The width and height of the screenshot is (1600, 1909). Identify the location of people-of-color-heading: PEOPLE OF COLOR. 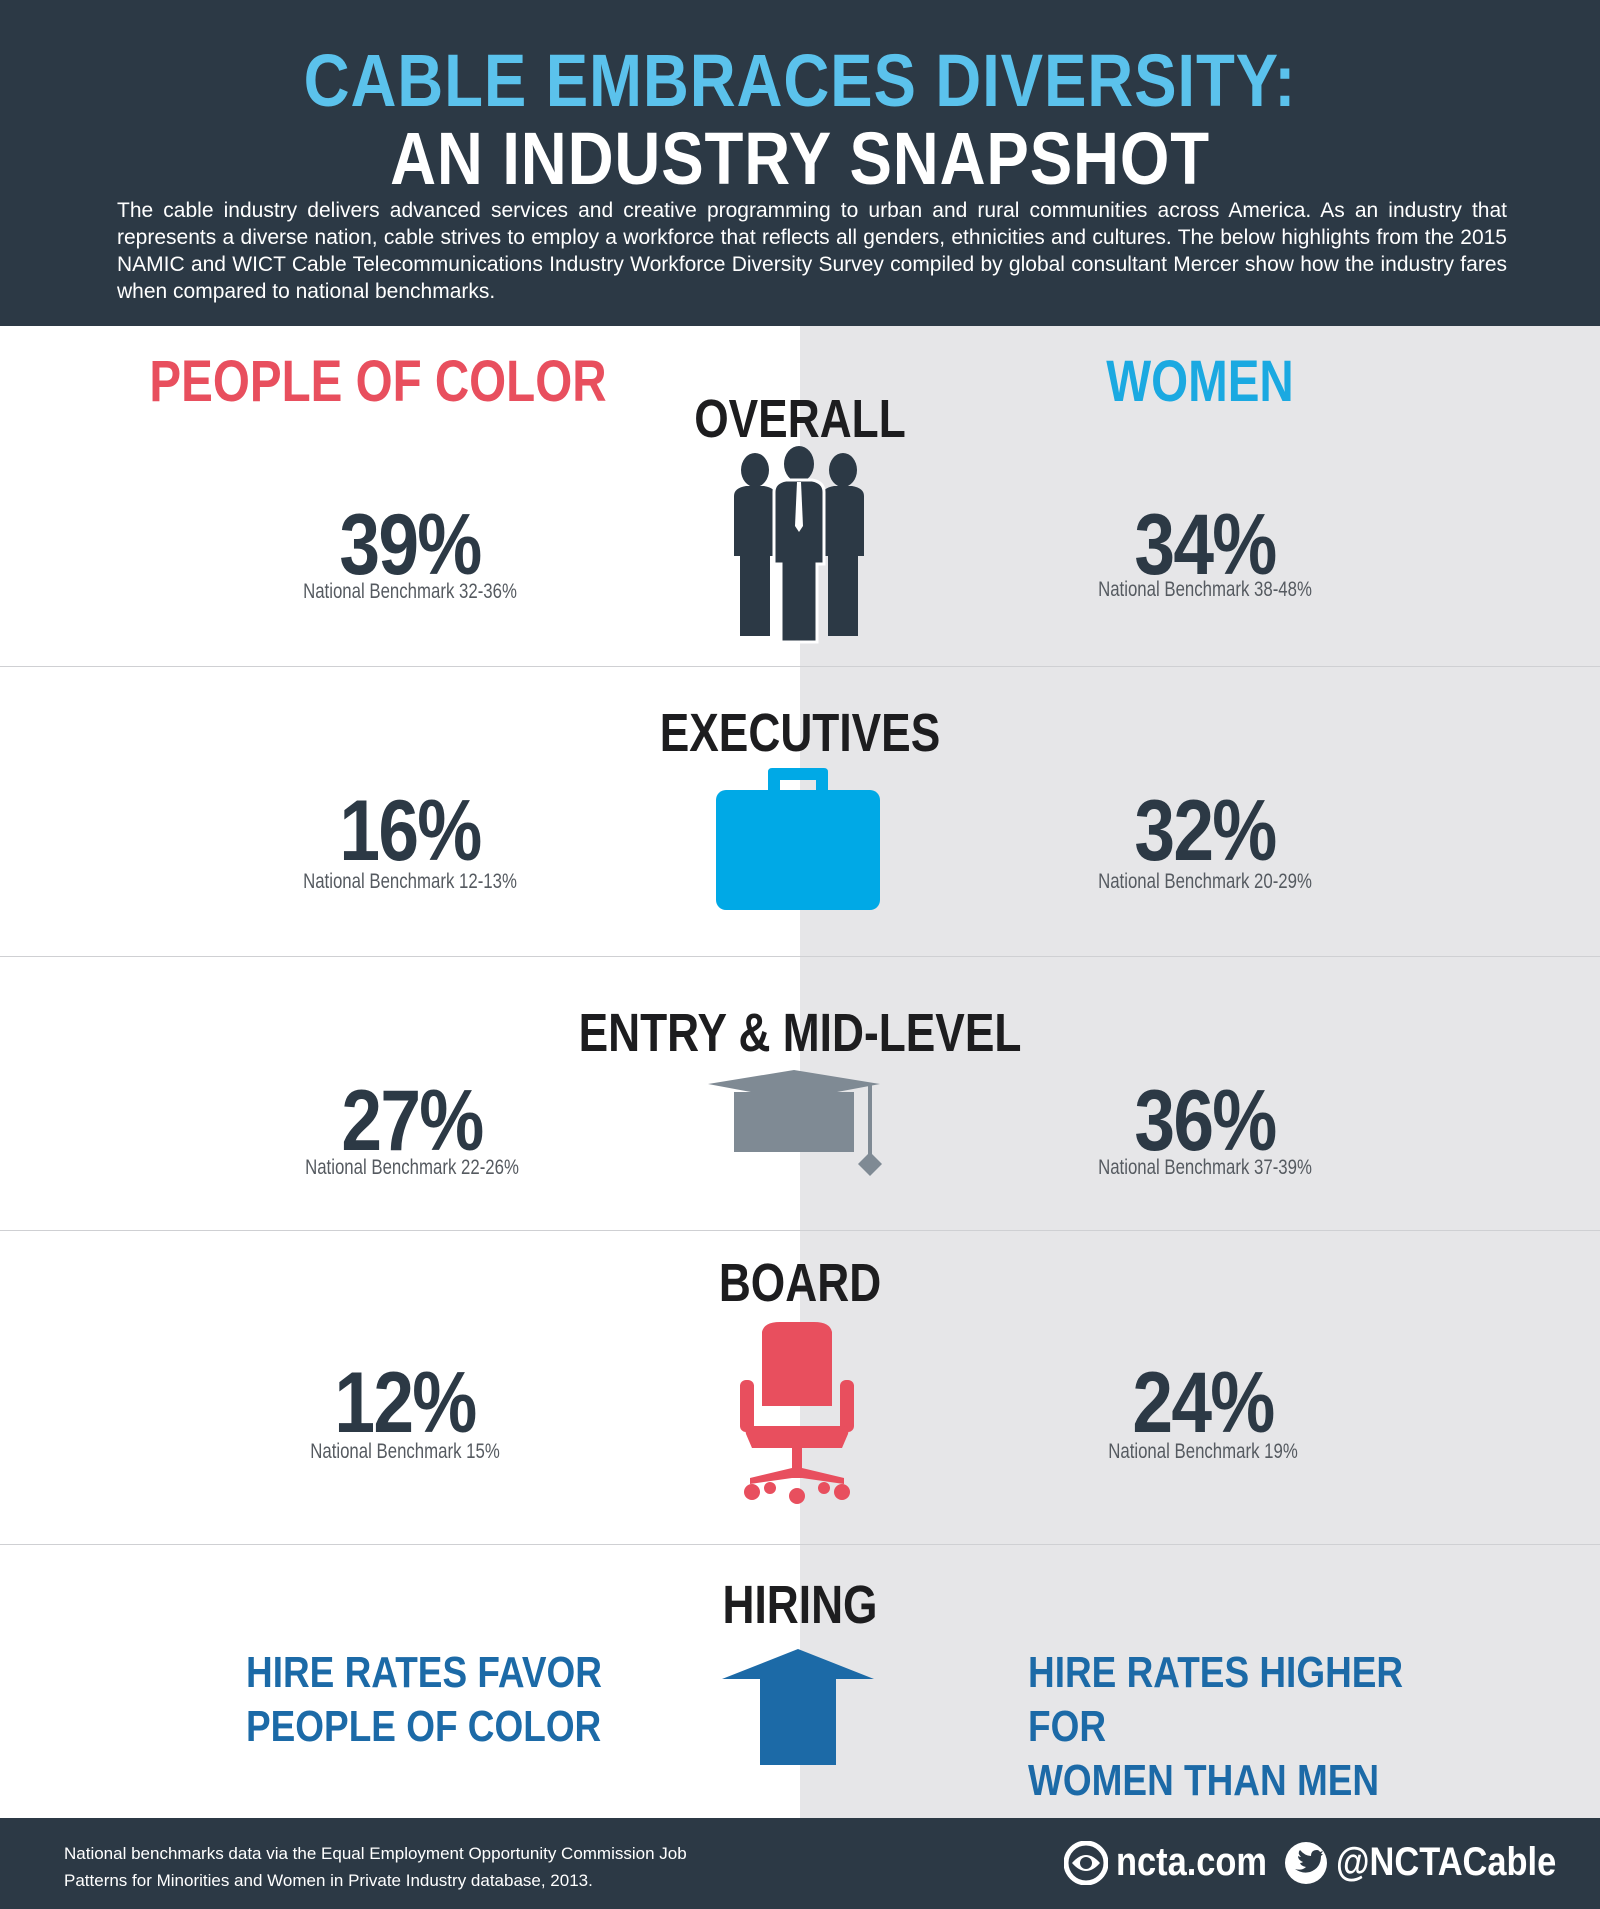
(378, 381).